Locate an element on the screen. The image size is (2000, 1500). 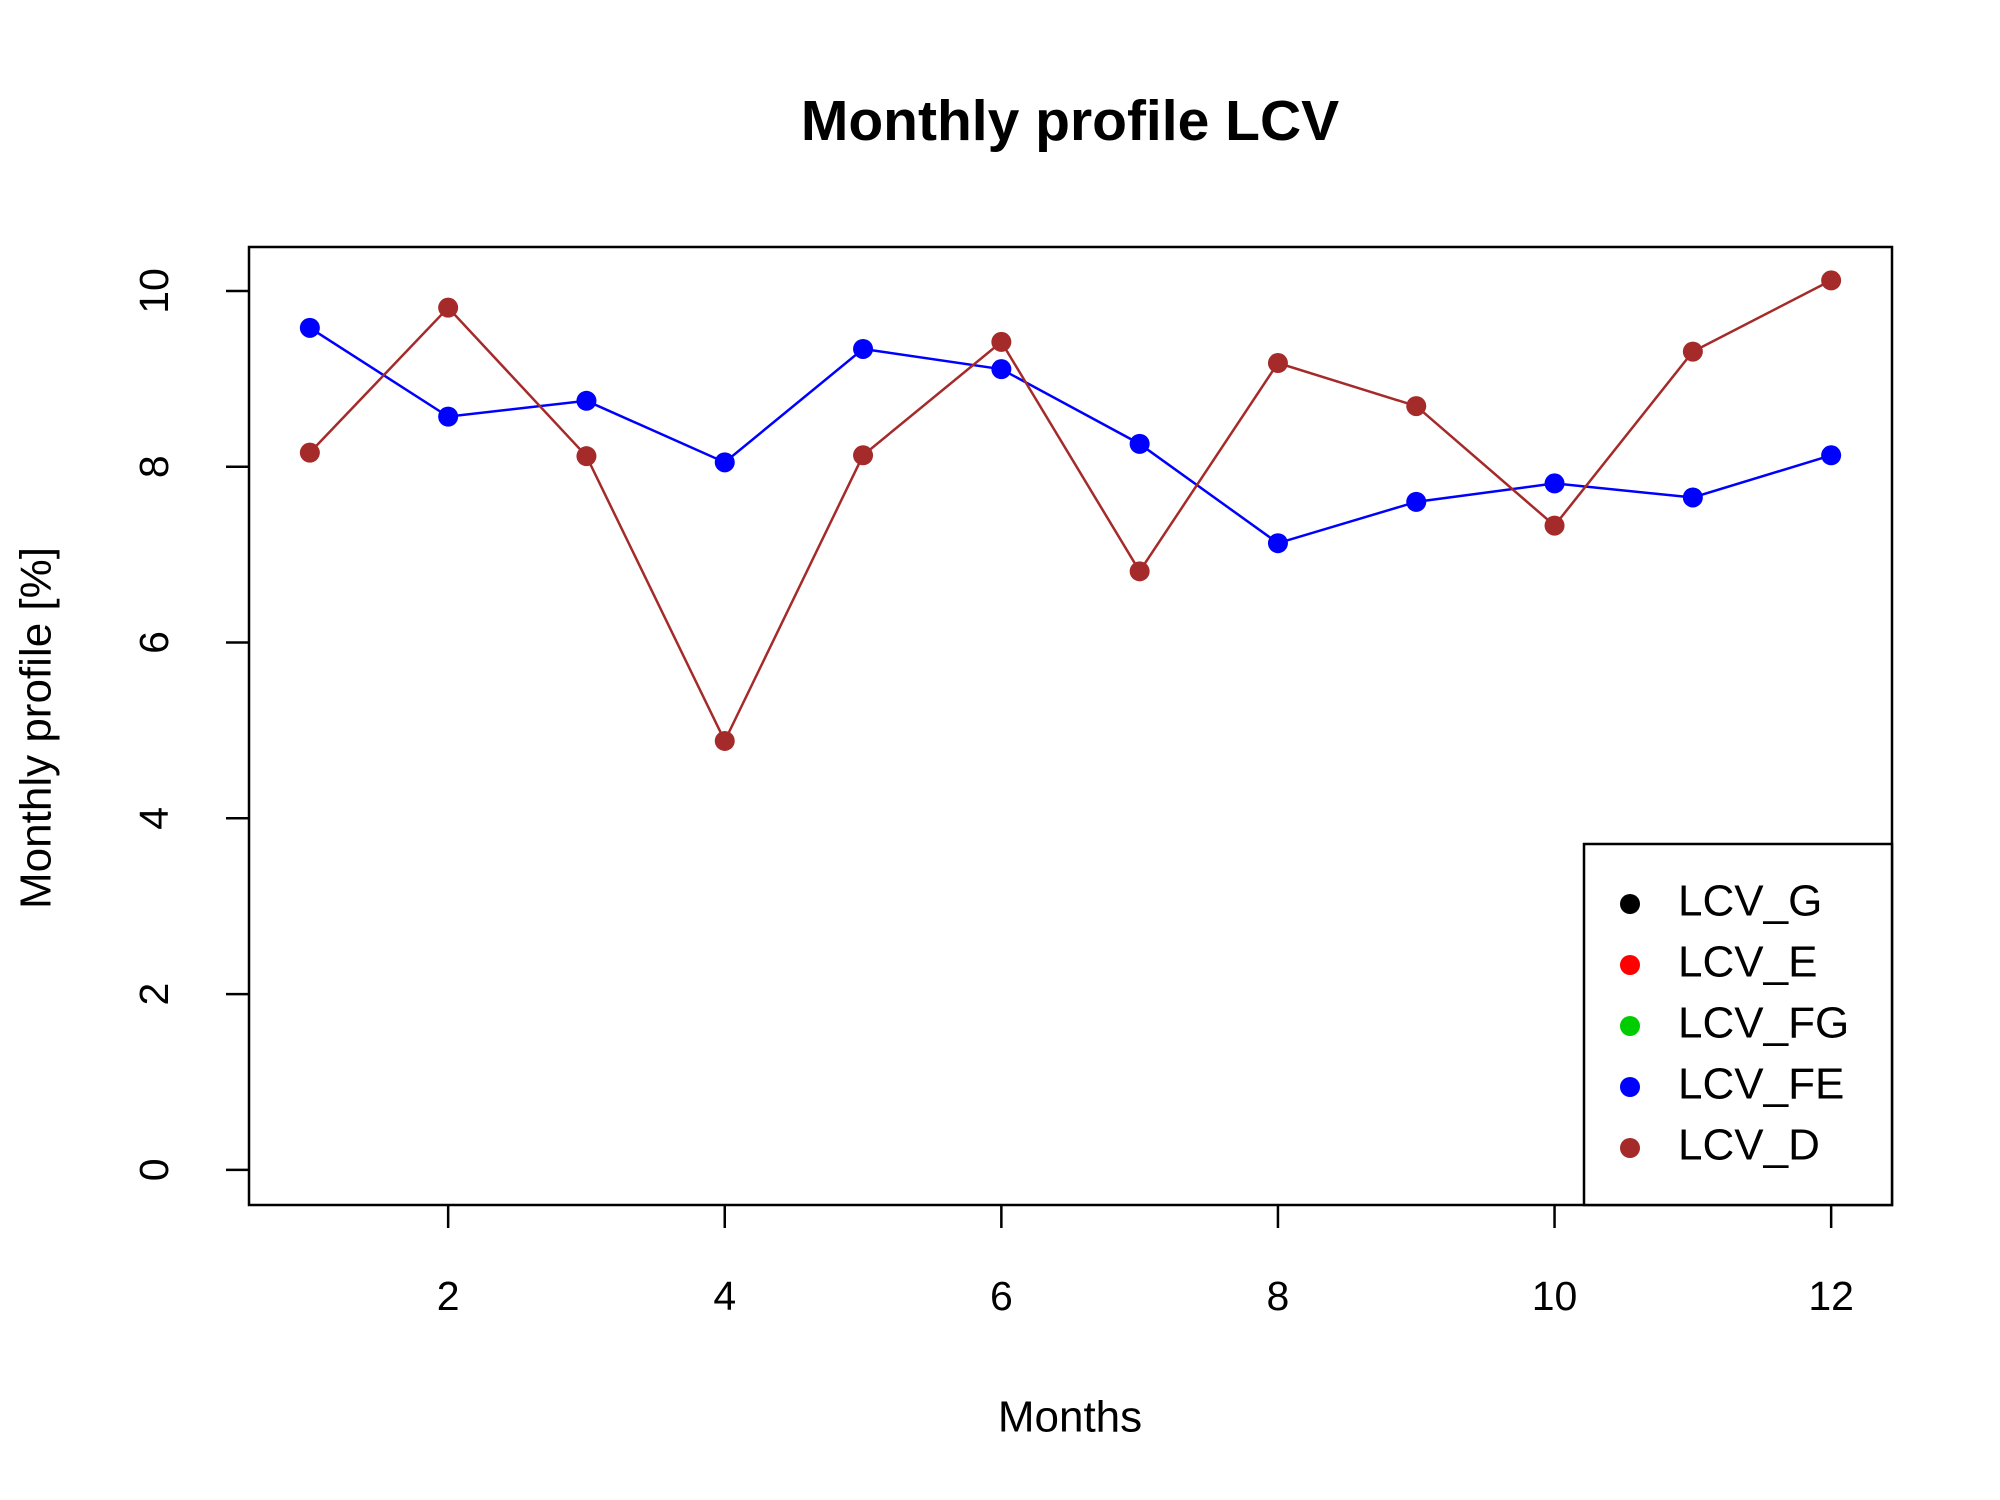
x-tick-label: 2 is located at coordinates (448, 1296).